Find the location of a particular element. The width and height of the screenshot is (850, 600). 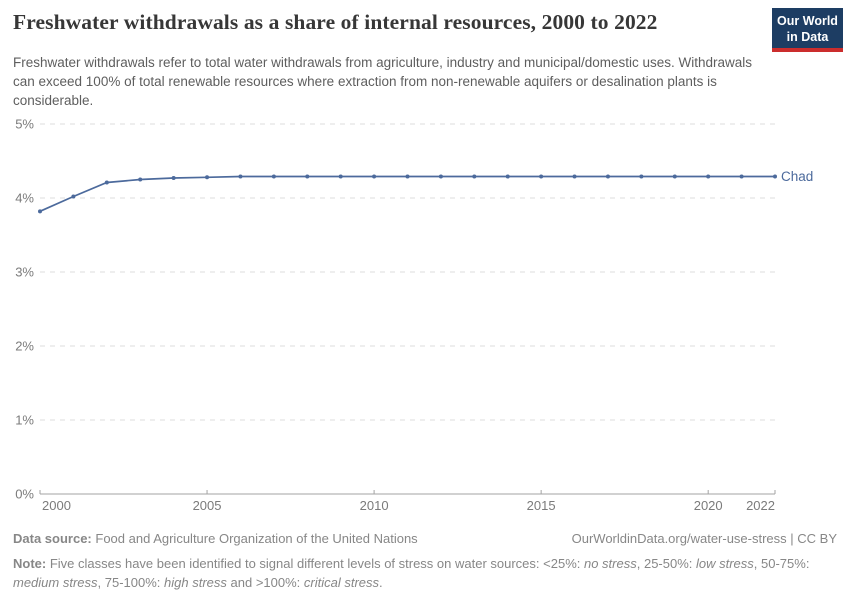

series-label-chad: Chad is located at coordinates (797, 176).